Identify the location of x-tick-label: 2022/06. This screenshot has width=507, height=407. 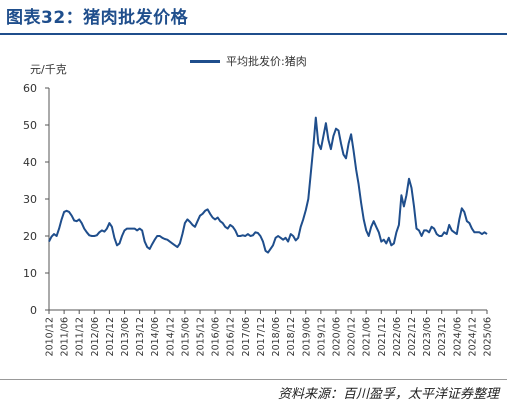
(397, 336).